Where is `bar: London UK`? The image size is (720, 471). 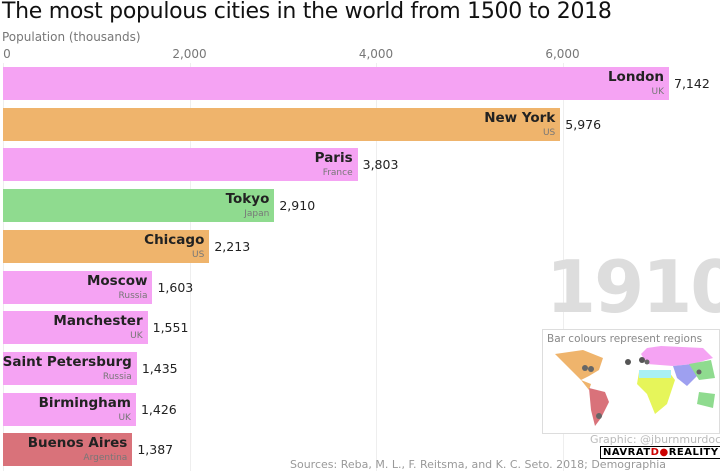 bar: London UK is located at coordinates (336, 83).